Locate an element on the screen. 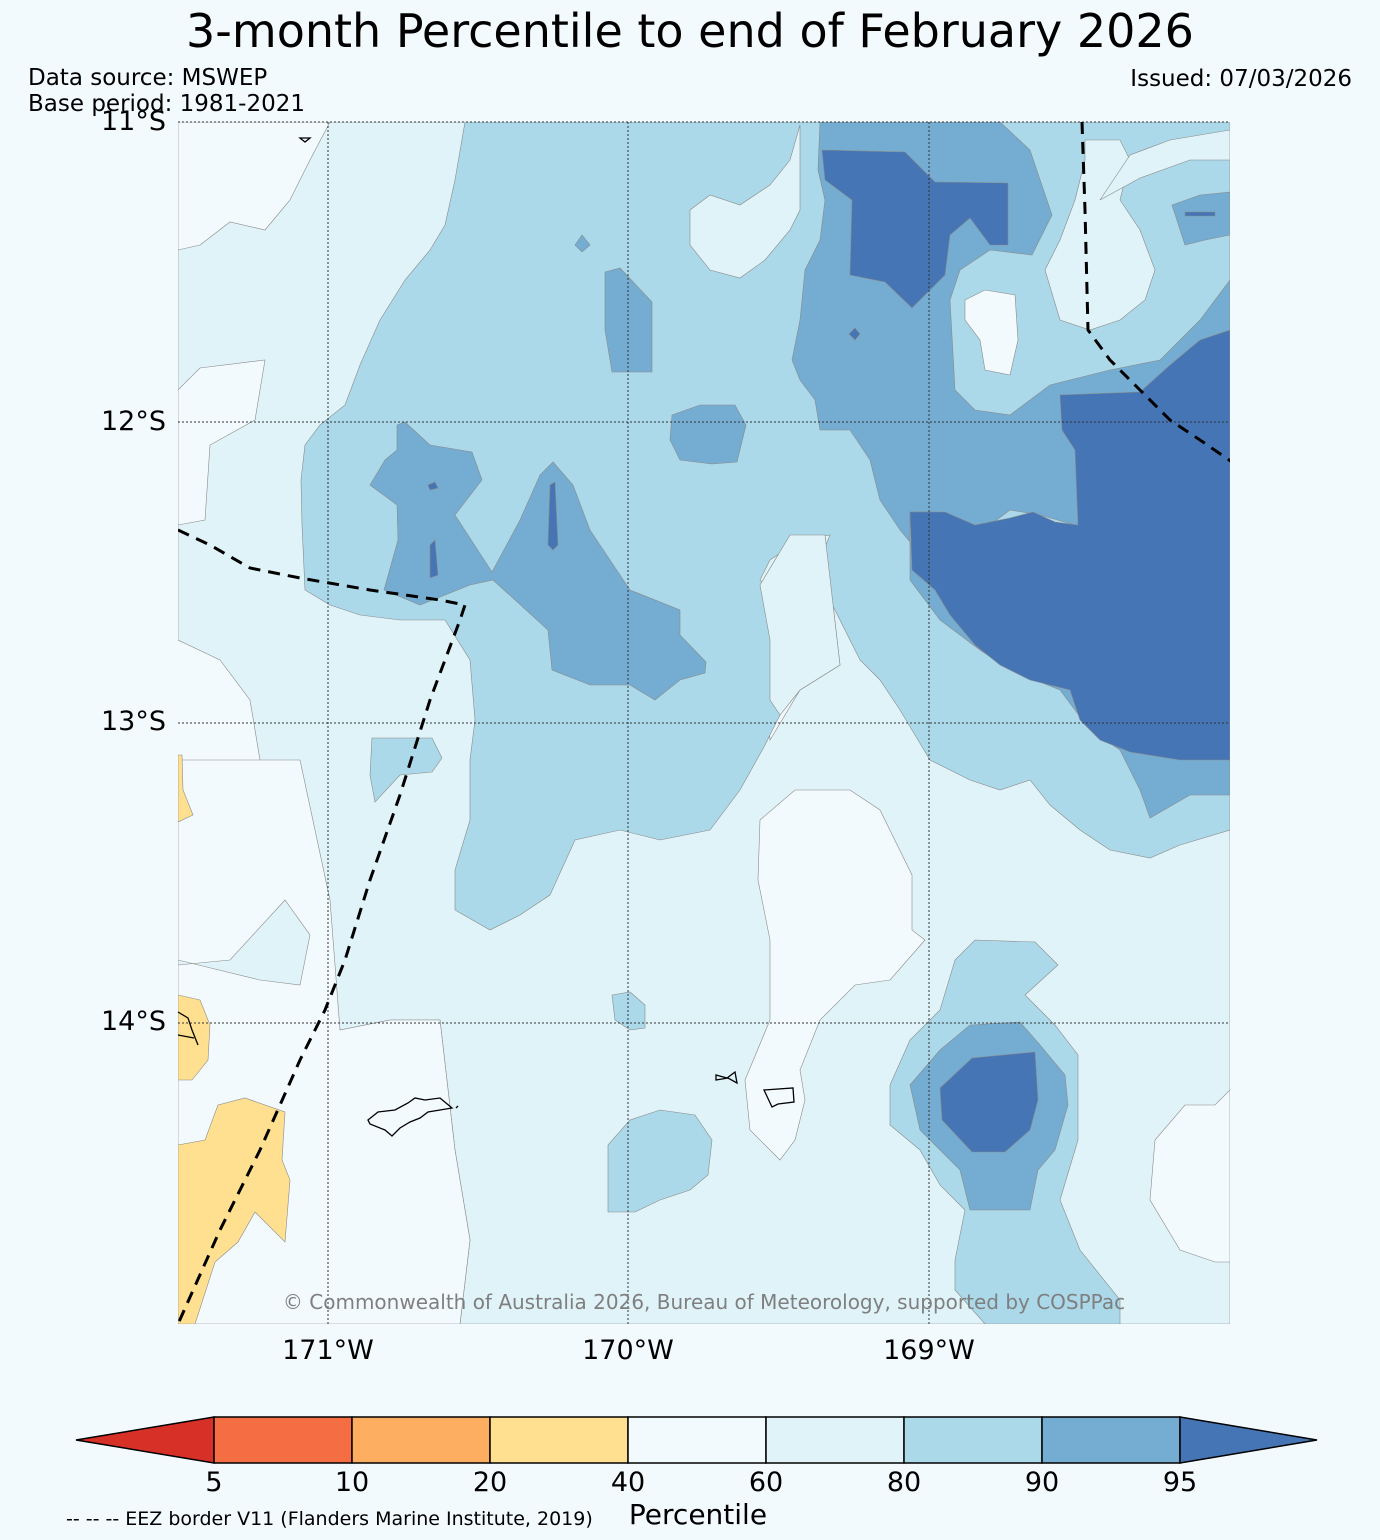 This screenshot has width=1380, height=1540. tutuila-island-outline is located at coordinates (410, 1117).